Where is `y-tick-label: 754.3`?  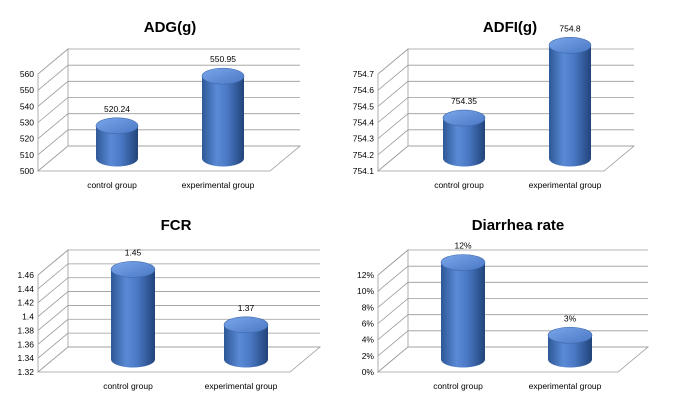 y-tick-label: 754.3 is located at coordinates (364, 139).